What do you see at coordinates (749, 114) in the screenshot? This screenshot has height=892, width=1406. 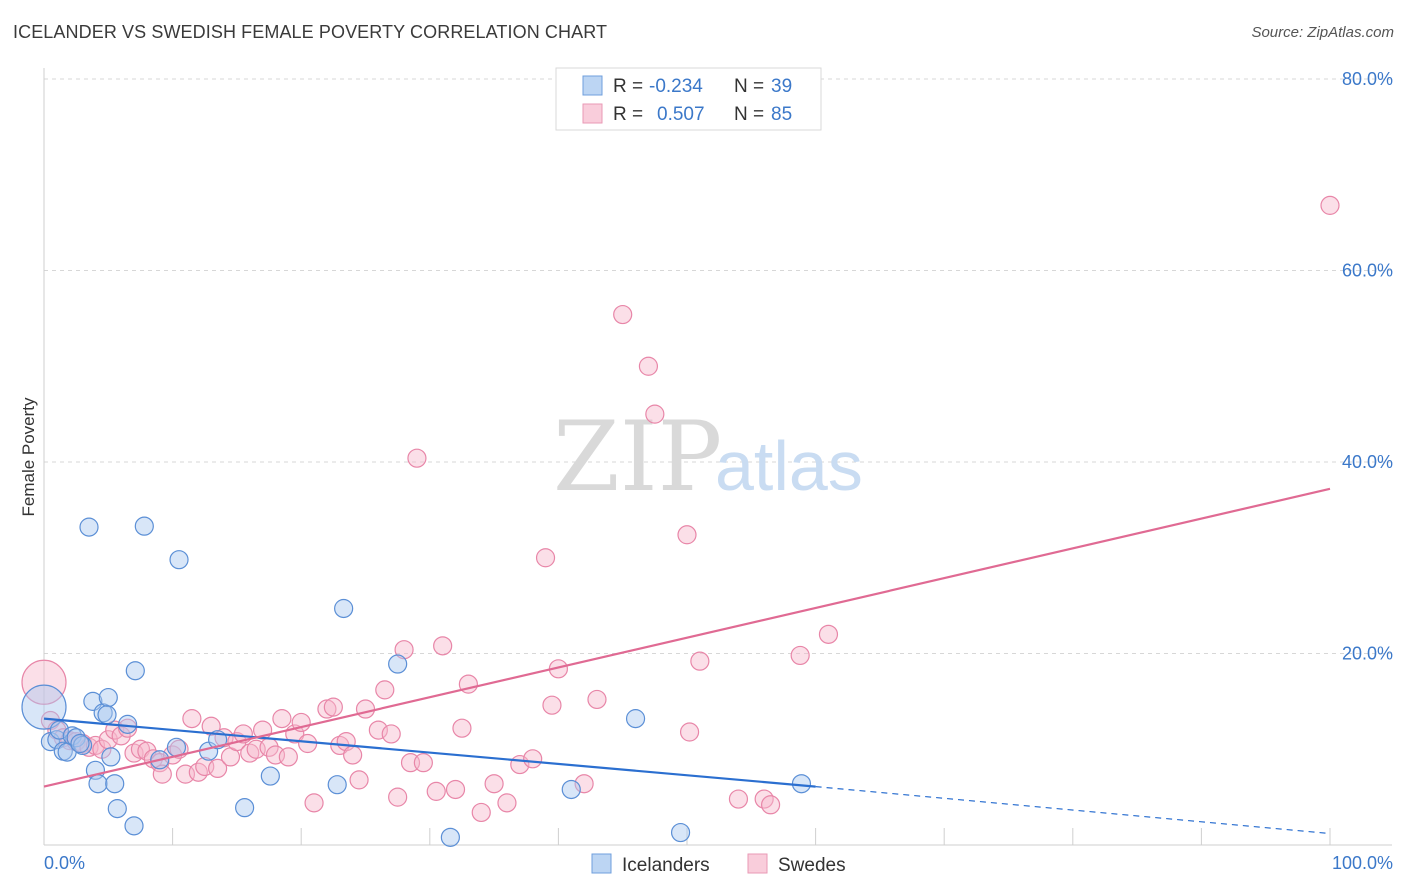 I see `legend-n-label-swedes: N =` at bounding box center [749, 114].